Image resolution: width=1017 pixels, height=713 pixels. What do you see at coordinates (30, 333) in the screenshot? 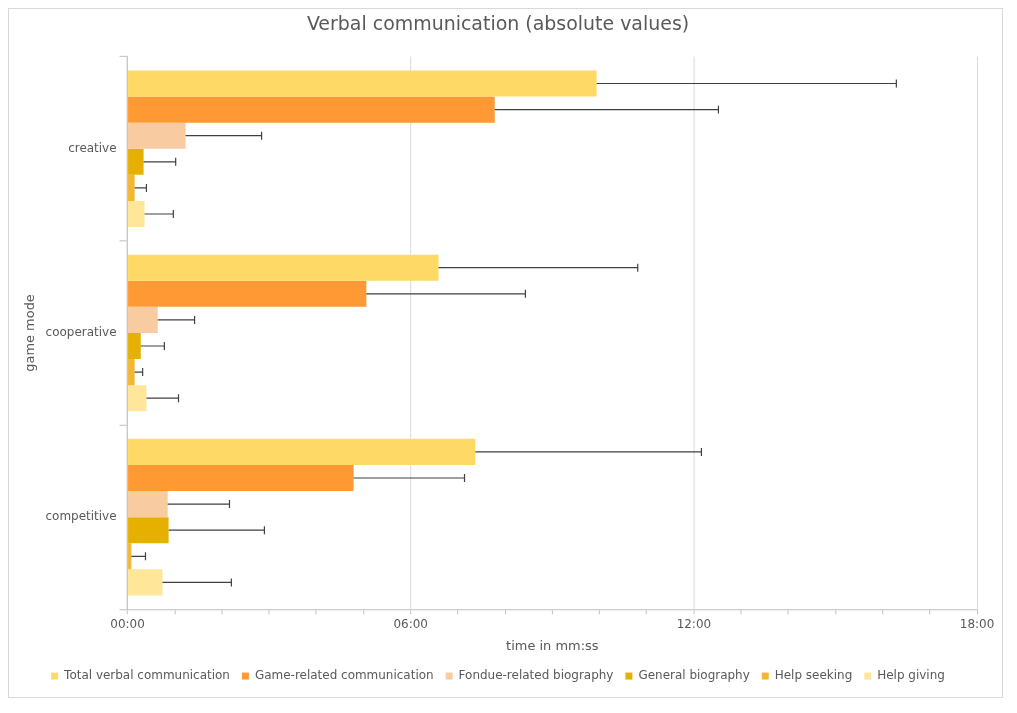
I see `y-axis-title: game mode` at bounding box center [30, 333].